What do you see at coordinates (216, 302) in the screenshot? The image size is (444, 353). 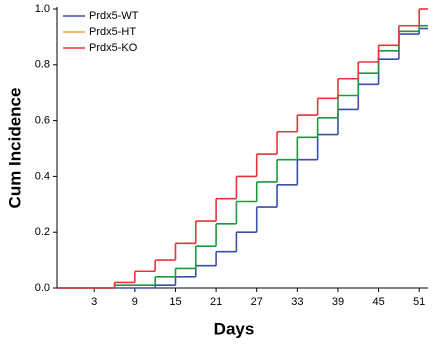 I see `x-tick-label: 21` at bounding box center [216, 302].